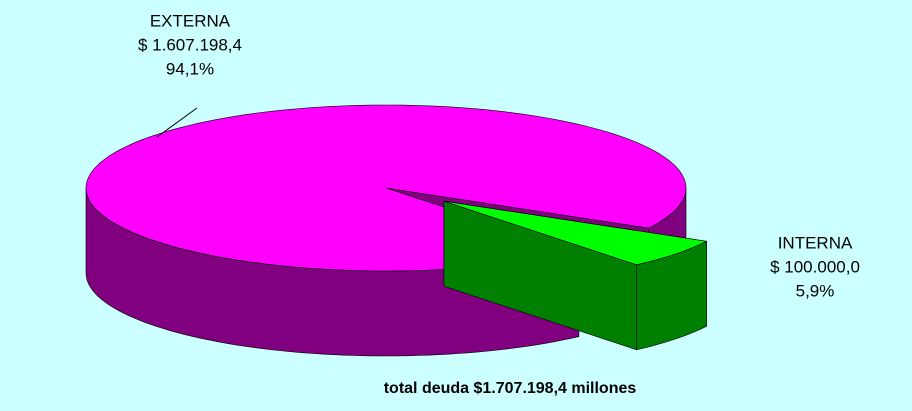 This screenshot has width=912, height=411. I want to click on slice-value-label: $ 100.000,0, so click(815, 266).